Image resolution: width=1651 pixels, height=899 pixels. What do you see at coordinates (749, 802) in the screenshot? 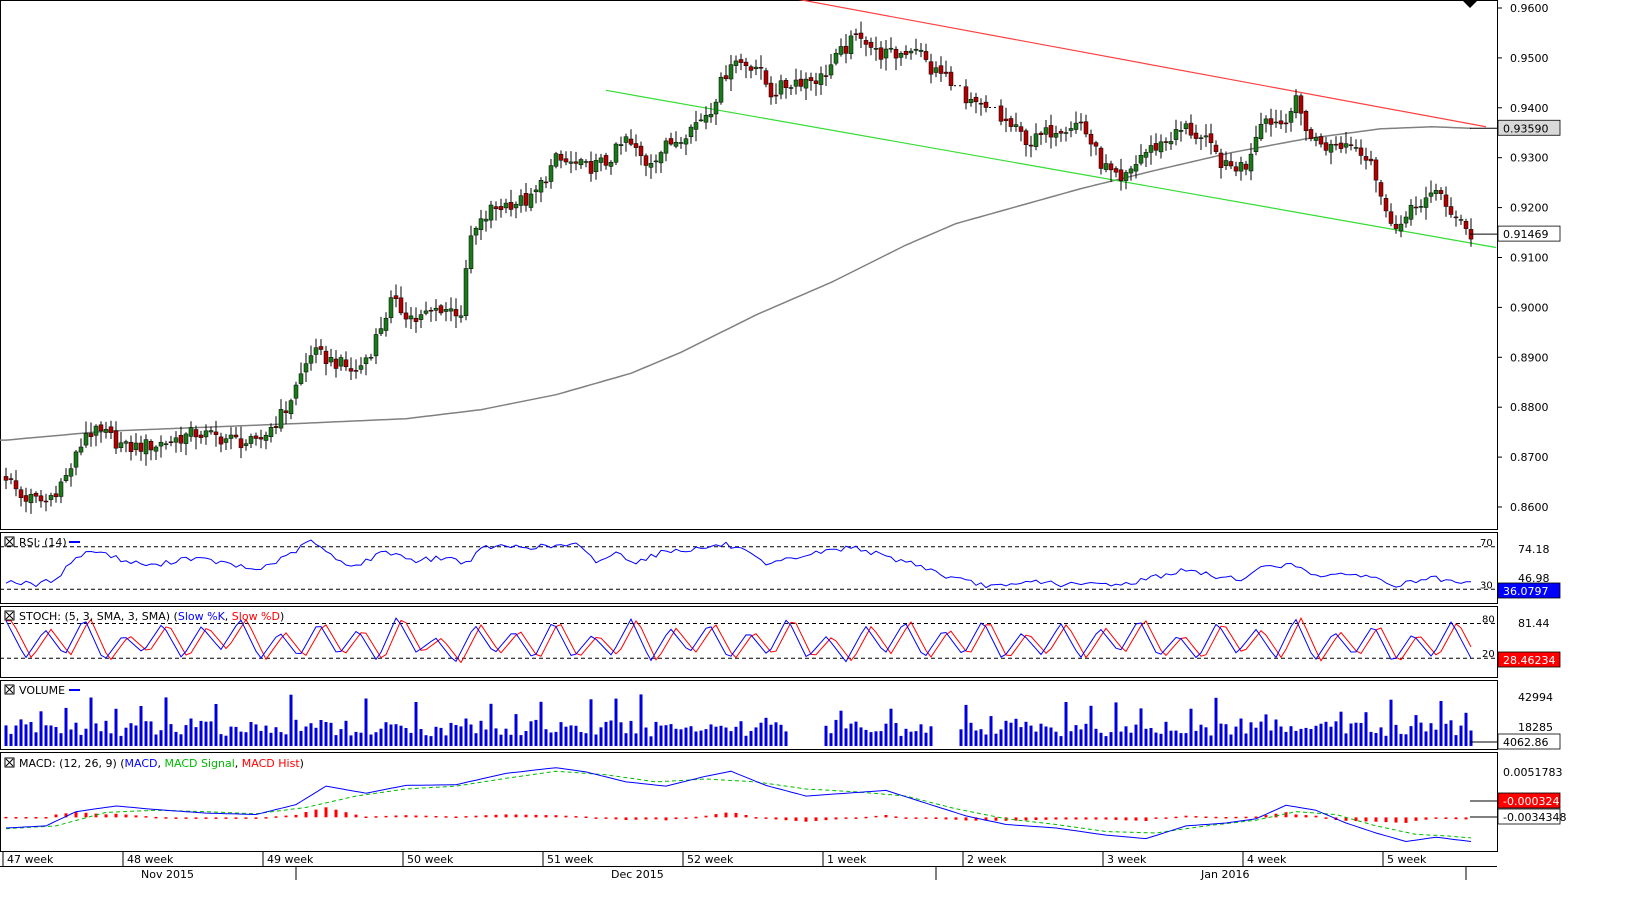
I see `macd-panel` at bounding box center [749, 802].